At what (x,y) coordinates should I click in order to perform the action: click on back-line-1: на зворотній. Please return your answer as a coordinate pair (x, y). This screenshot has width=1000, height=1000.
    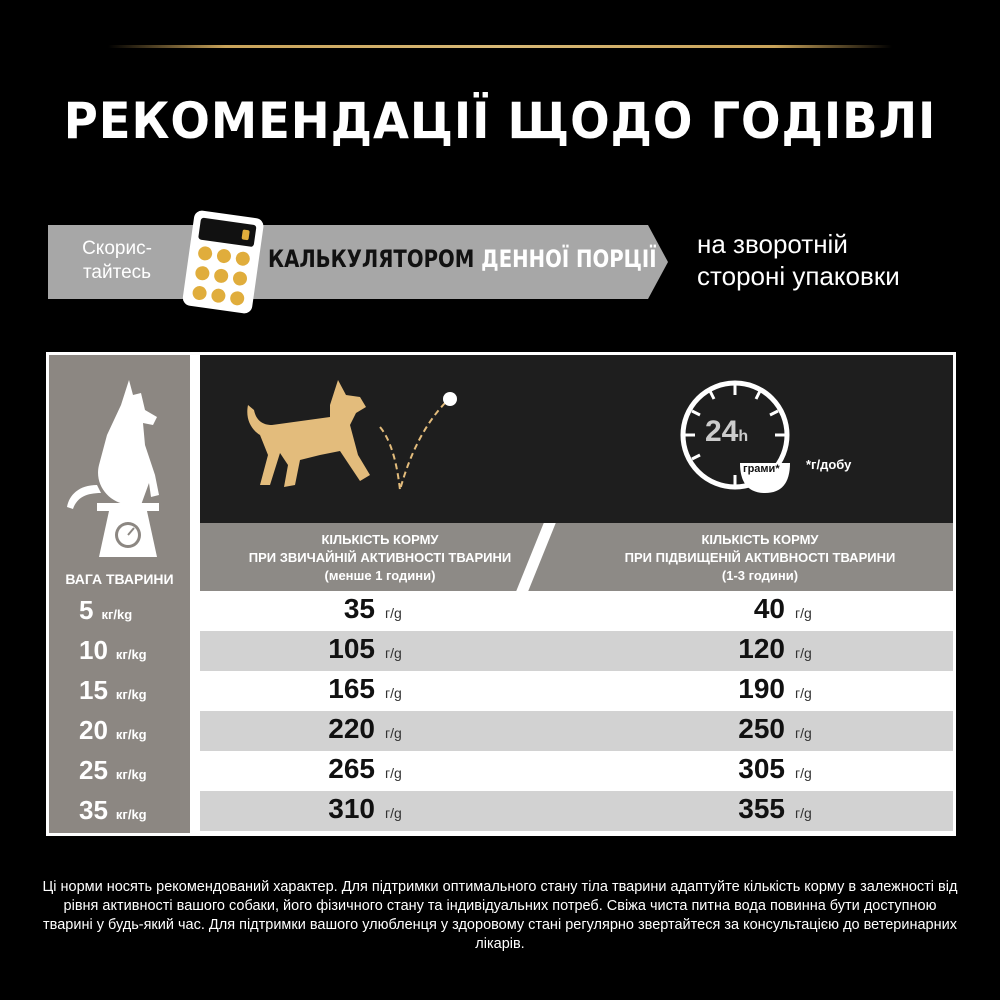
    Looking at the image, I should click on (772, 244).